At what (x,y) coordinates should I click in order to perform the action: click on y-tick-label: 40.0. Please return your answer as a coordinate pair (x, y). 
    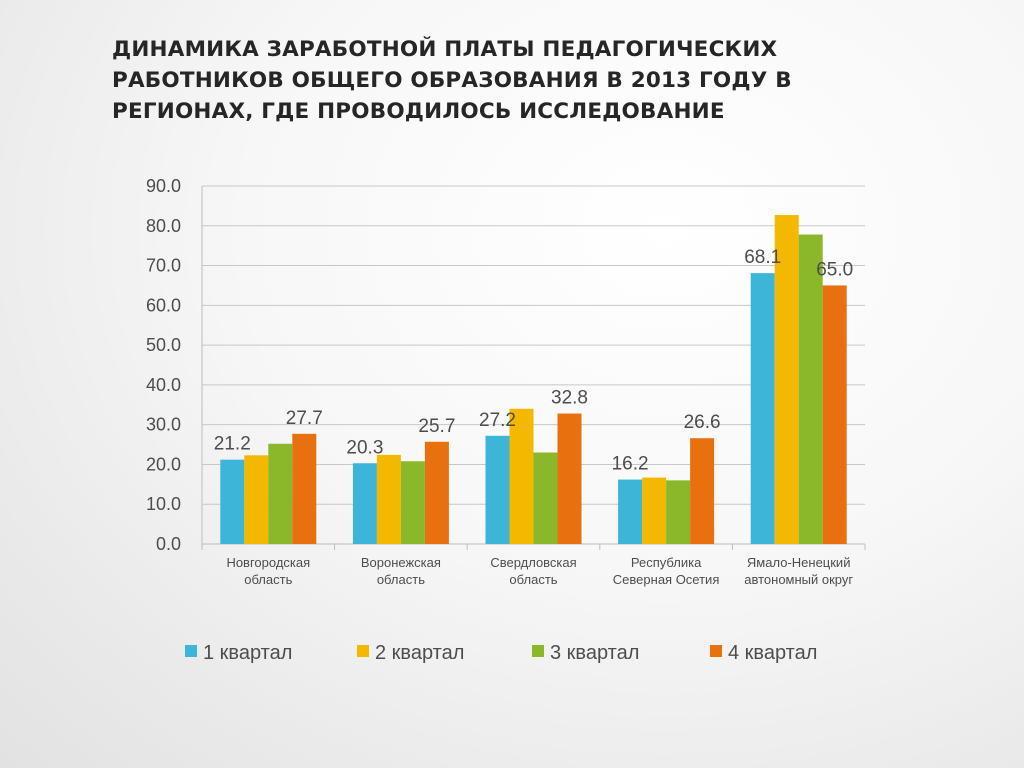
    Looking at the image, I should click on (163, 385).